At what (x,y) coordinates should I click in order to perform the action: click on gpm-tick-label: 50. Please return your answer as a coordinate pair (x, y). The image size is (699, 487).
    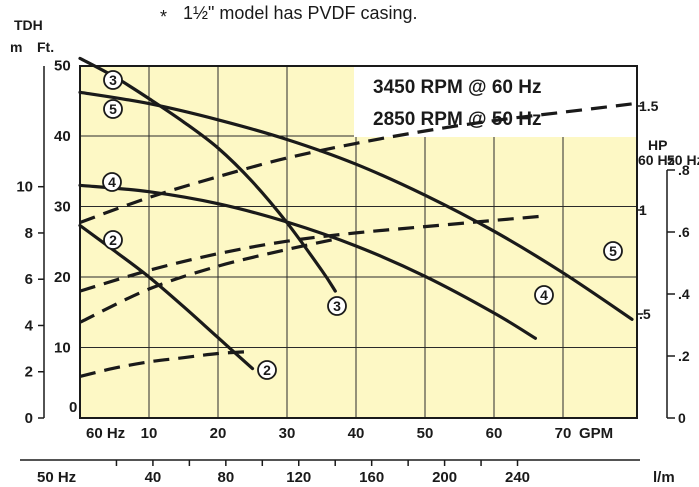
    Looking at the image, I should click on (425, 433).